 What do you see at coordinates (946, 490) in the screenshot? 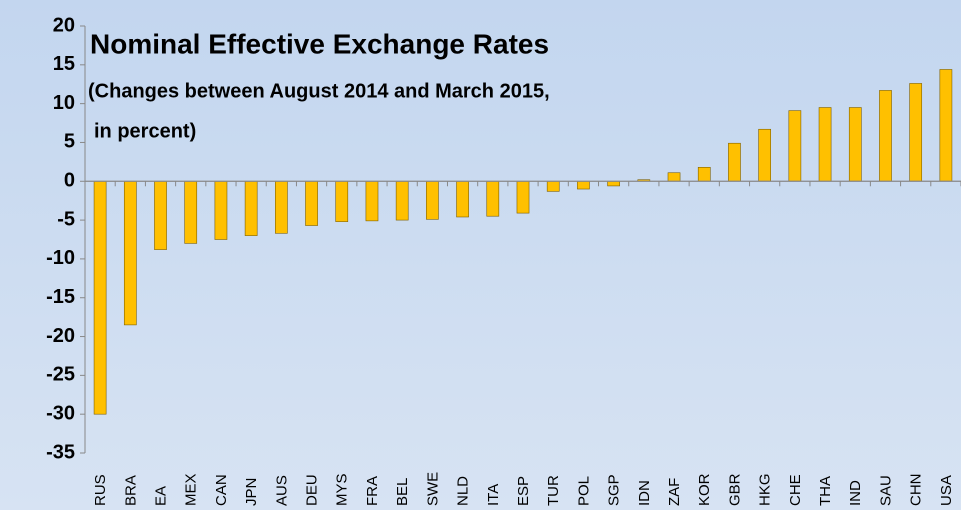
I see `x-tick-label: USA` at bounding box center [946, 490].